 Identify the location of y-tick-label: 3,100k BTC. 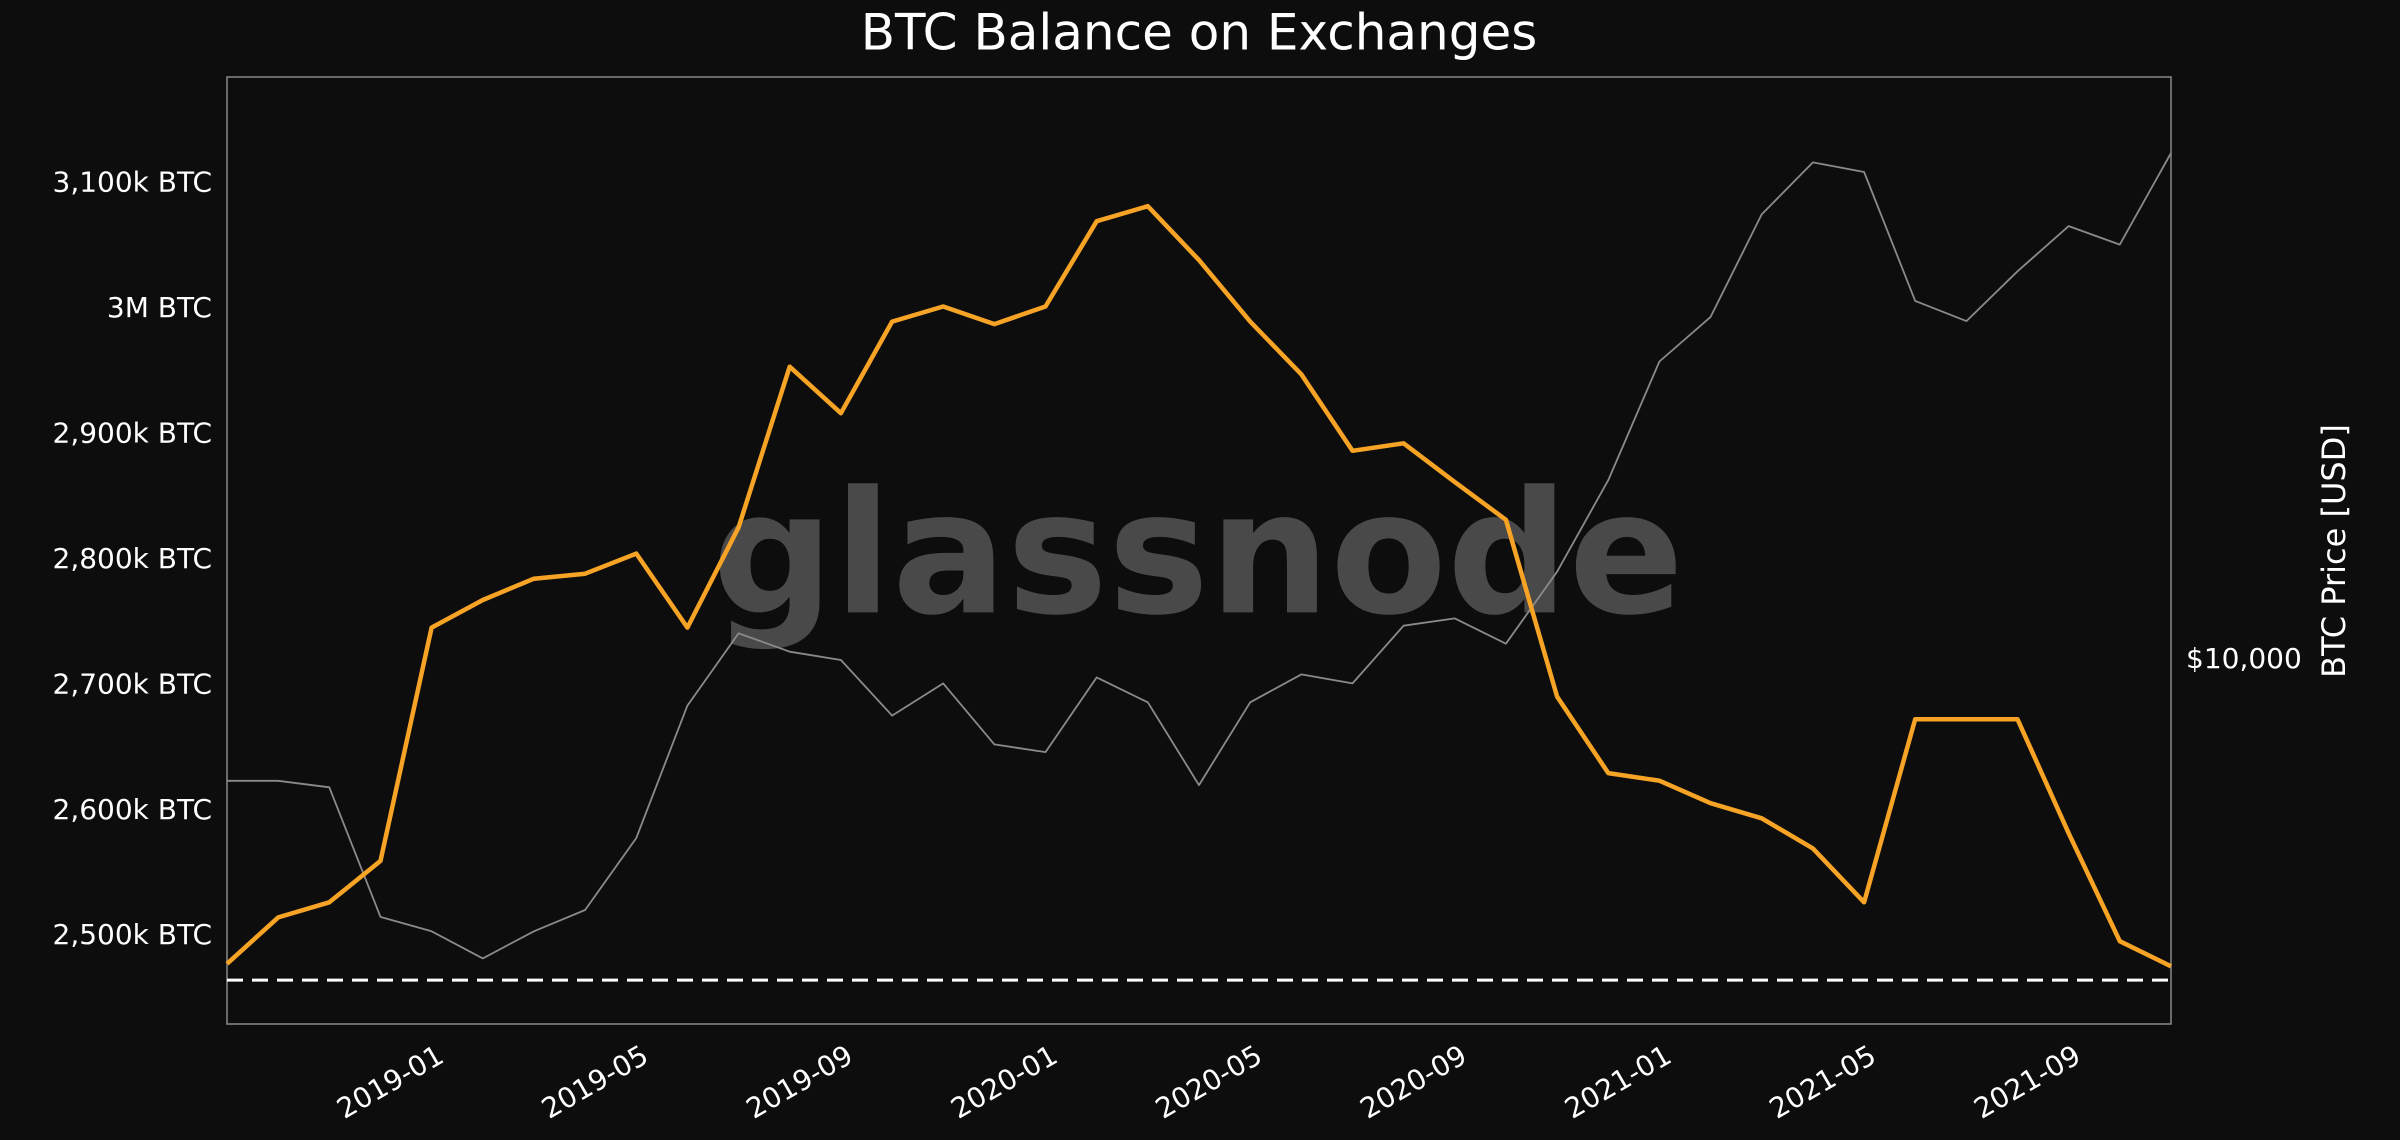
(133, 182).